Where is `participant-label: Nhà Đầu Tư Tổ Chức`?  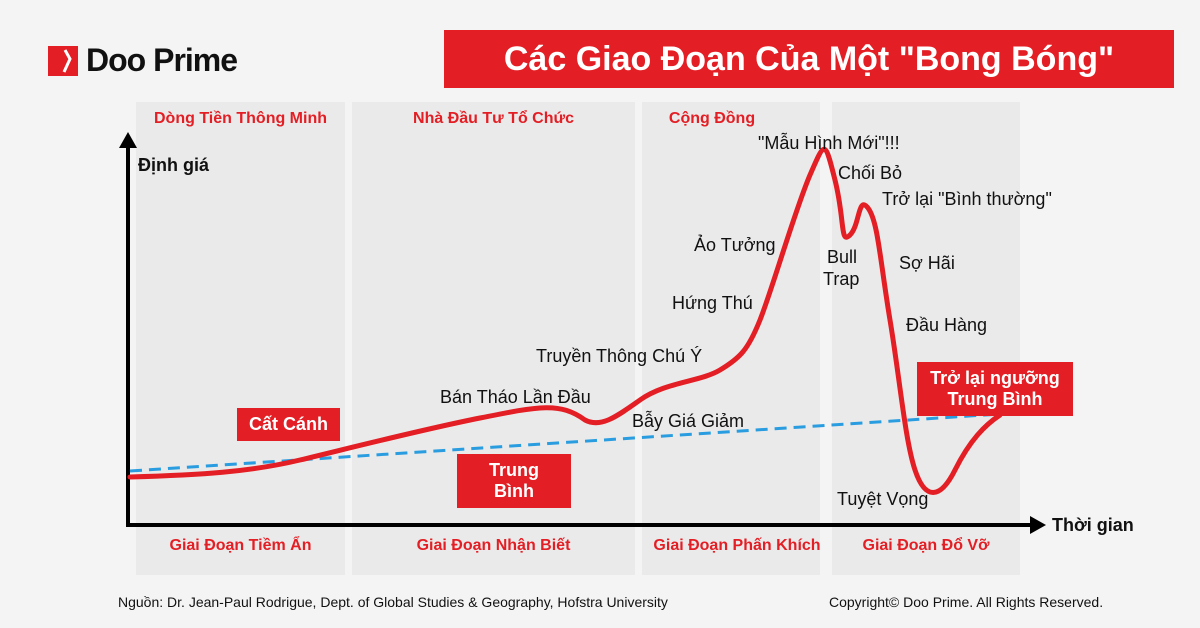
participant-label: Nhà Đầu Tư Tổ Chức is located at coordinates (493, 118).